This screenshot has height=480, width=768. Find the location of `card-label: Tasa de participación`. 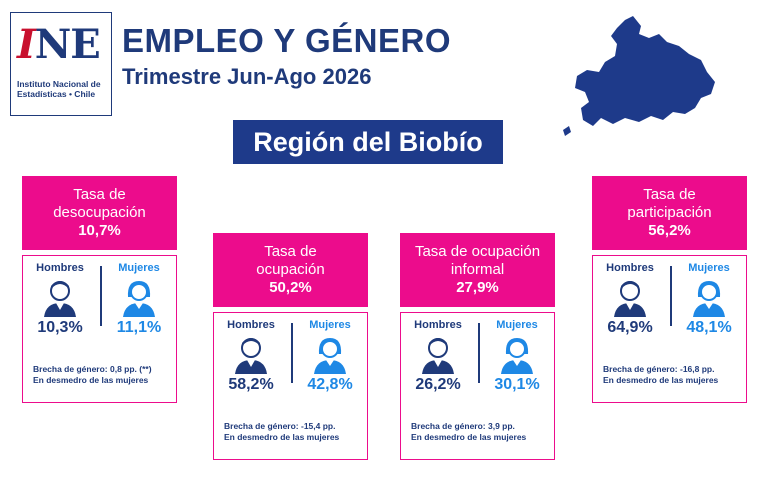

card-label: Tasa de participación is located at coordinates (669, 203).